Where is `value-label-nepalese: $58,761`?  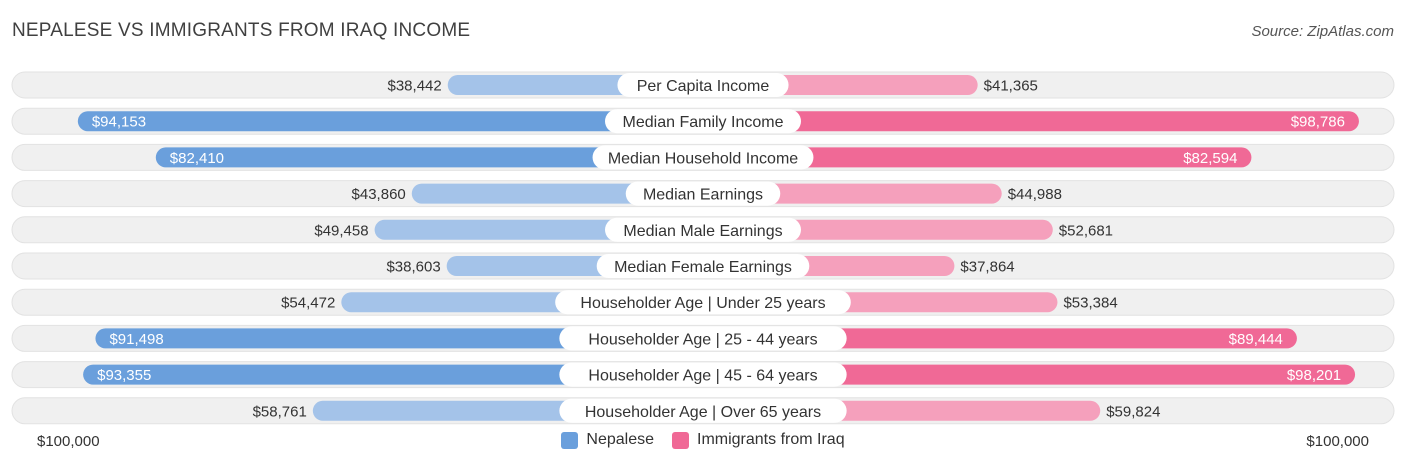
value-label-nepalese: $58,761 is located at coordinates (280, 411).